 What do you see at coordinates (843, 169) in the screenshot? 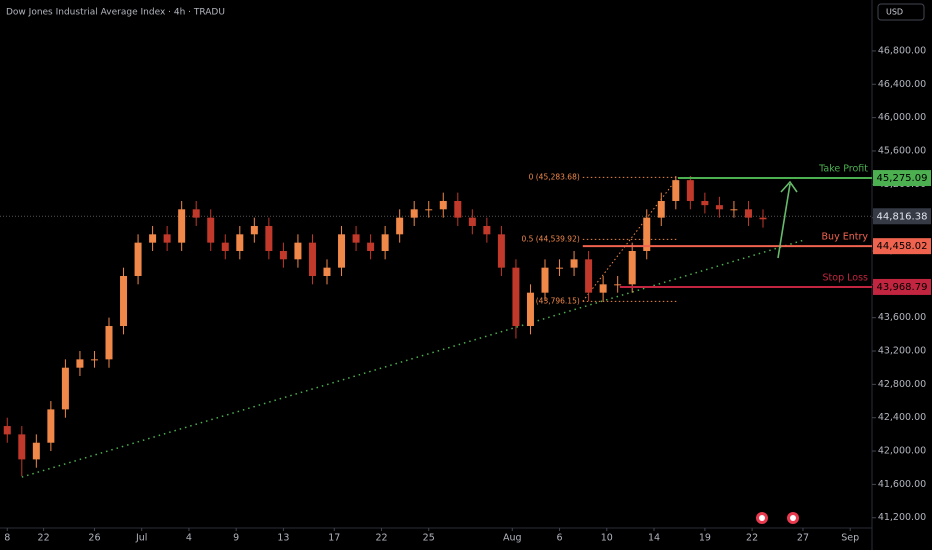
I see `level-name: Take Profit` at bounding box center [843, 169].